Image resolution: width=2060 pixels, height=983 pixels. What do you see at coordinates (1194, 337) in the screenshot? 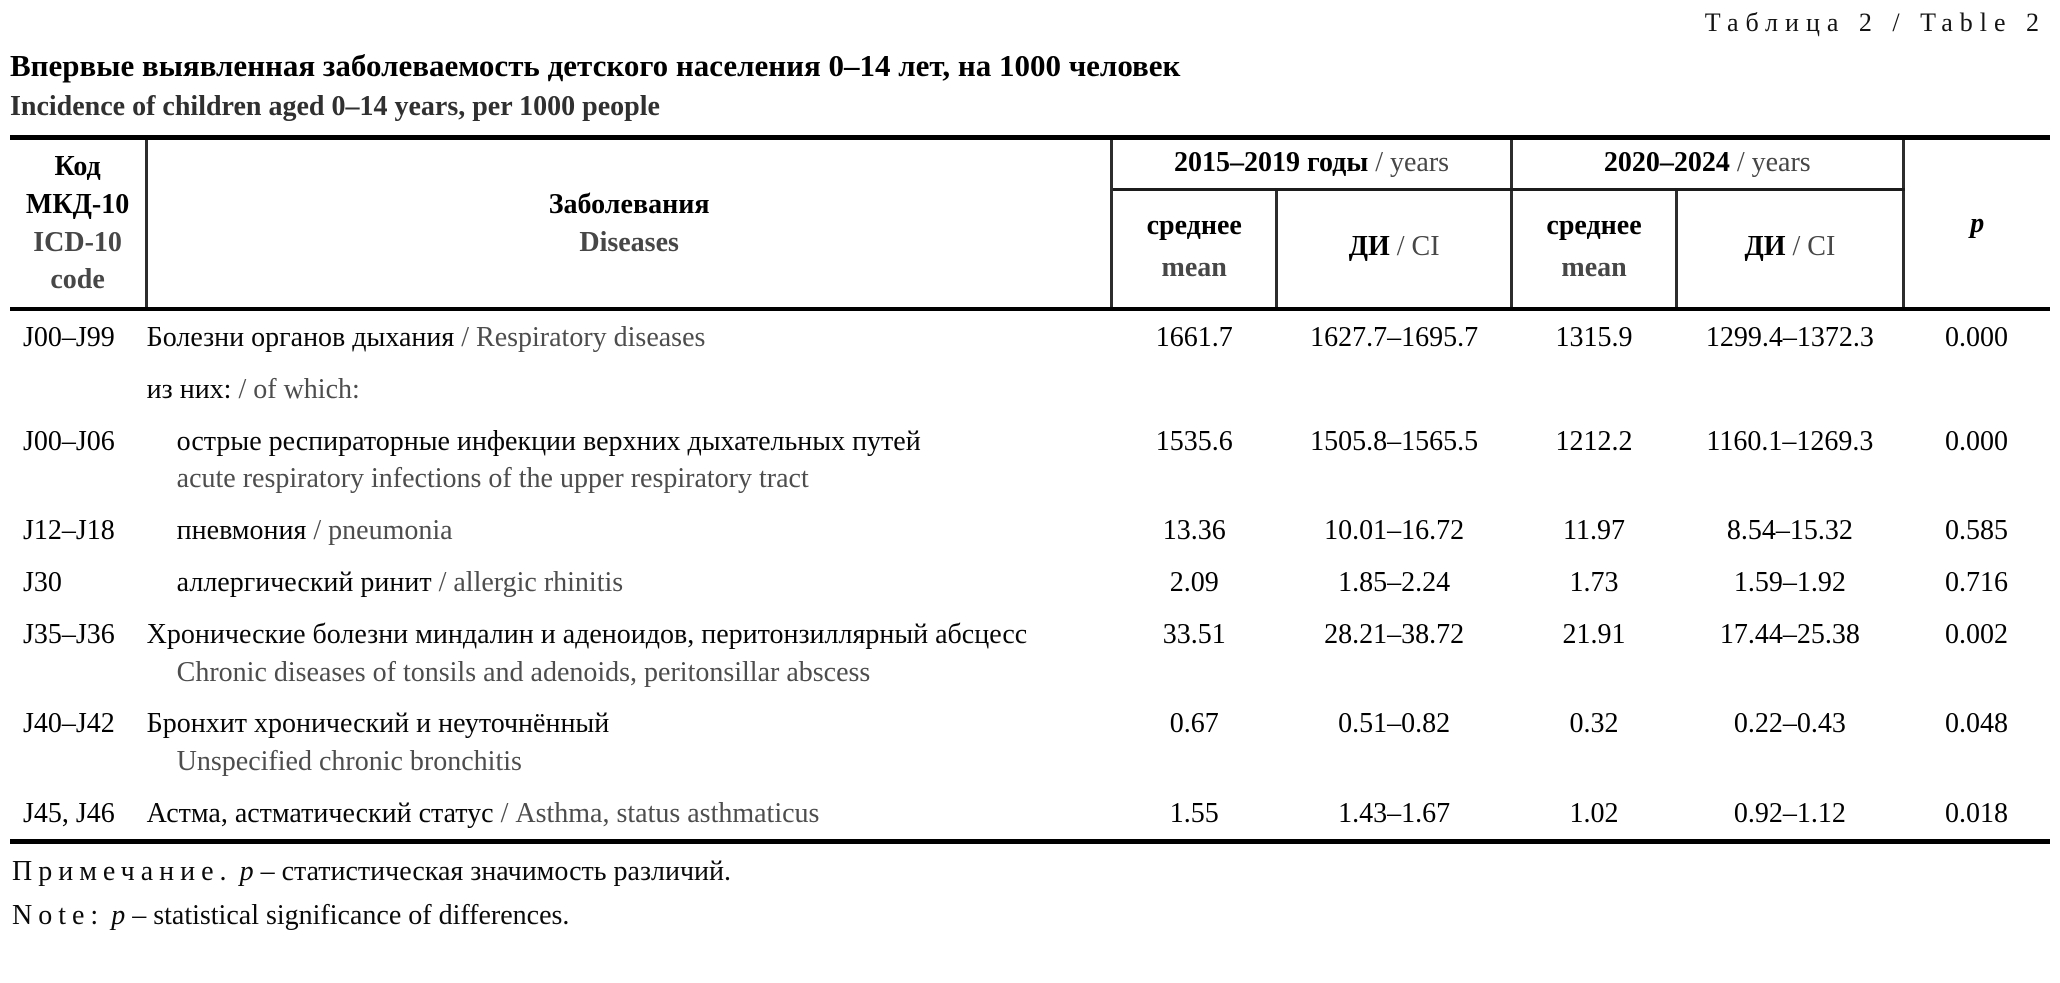
I see `cell-mean-2015: 1661.7` at bounding box center [1194, 337].